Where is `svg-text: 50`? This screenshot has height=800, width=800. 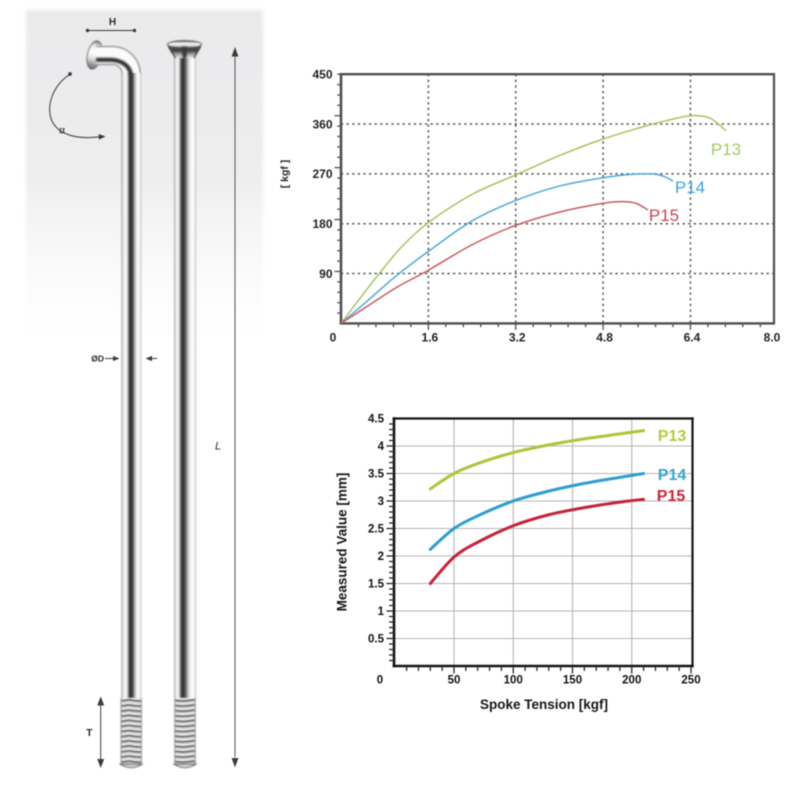
svg-text: 50 is located at coordinates (454, 681).